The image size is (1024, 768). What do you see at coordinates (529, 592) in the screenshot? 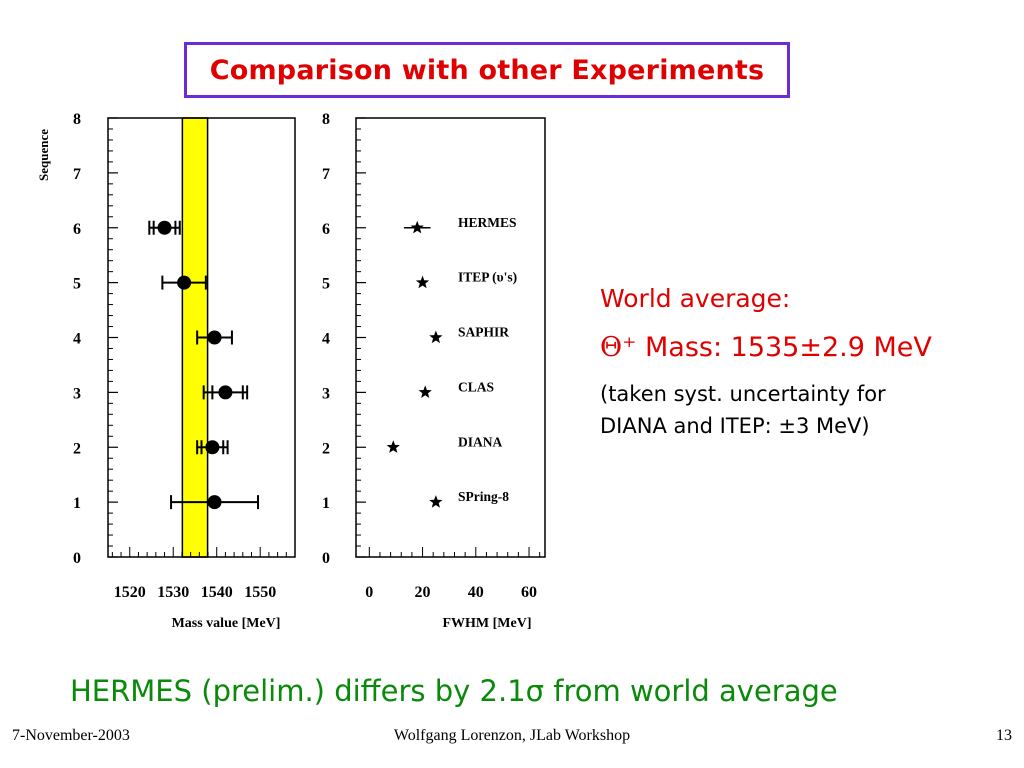
I see `x-tick-label: 60` at bounding box center [529, 592].